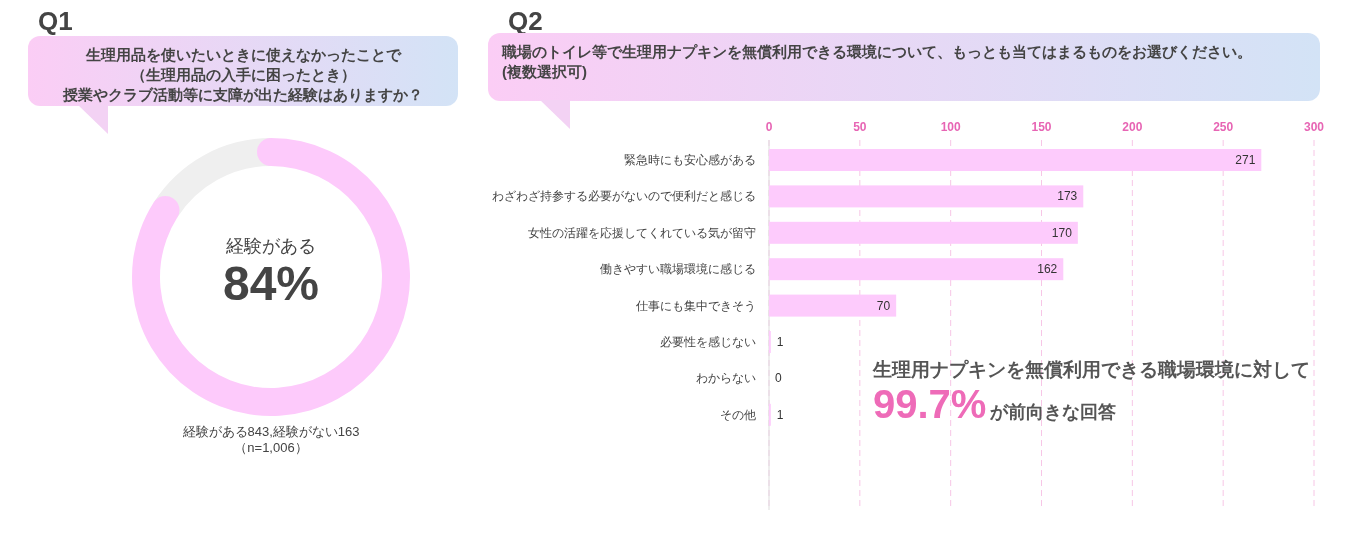 This screenshot has height=544, width=1366. What do you see at coordinates (690, 160) in the screenshot?
I see `y-tick-label: 緊急時にも安心感がある` at bounding box center [690, 160].